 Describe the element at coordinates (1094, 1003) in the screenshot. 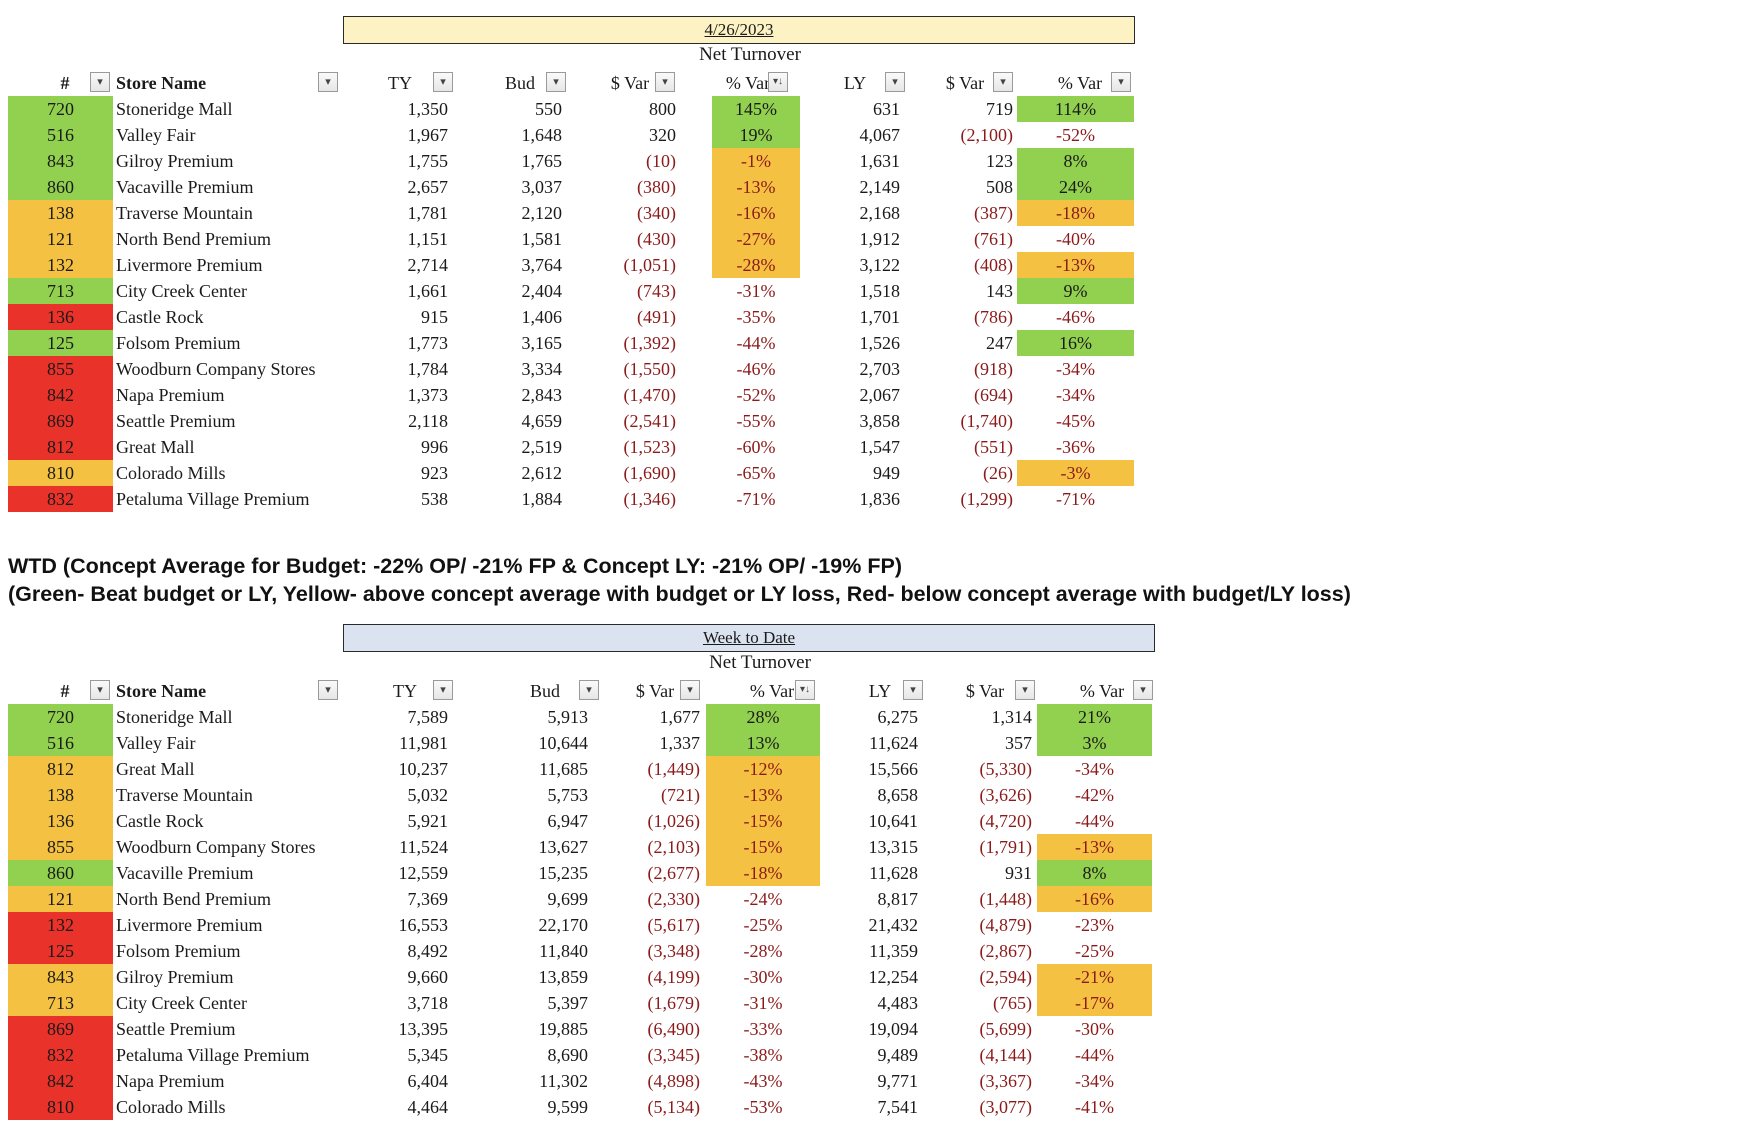

I see `ly-percent-var: -17%` at that location.